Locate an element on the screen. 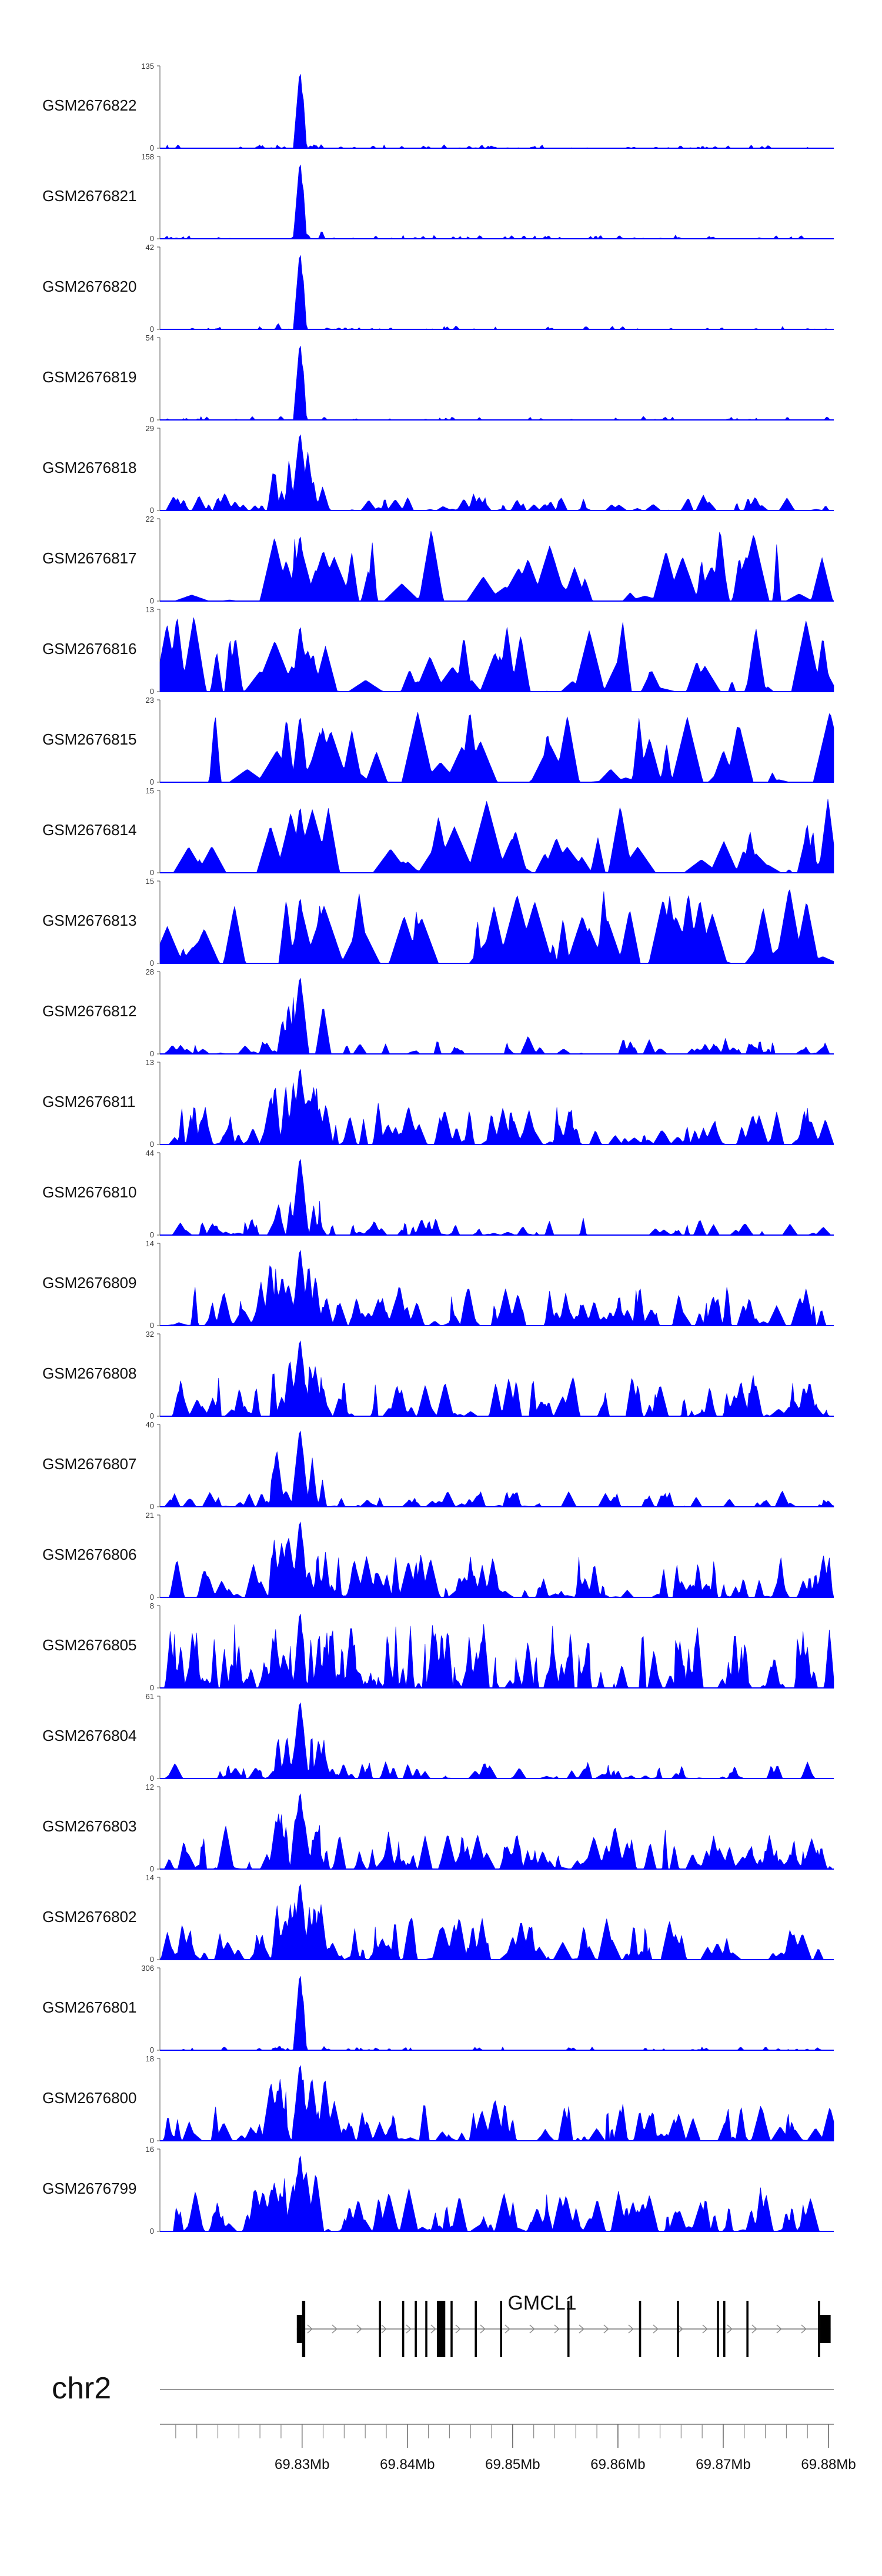 The height and width of the screenshot is (2576, 882). track-ymax-label: 54 is located at coordinates (150, 337).